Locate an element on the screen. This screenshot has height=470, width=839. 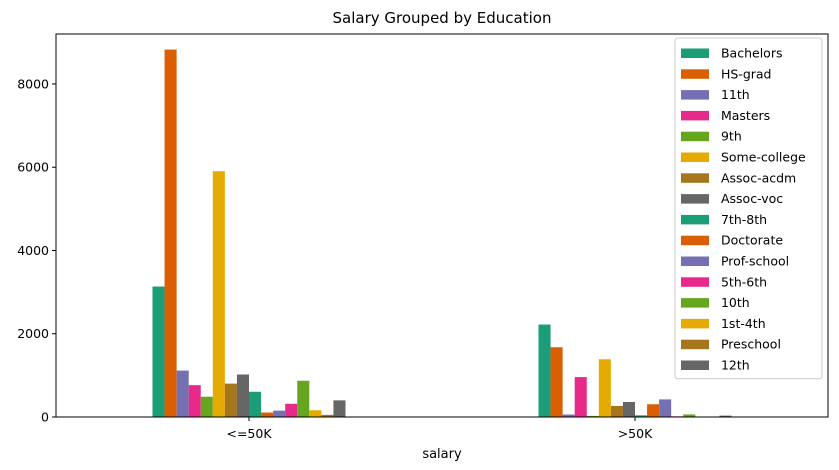
legend-label: Bachelors is located at coordinates (749, 53).